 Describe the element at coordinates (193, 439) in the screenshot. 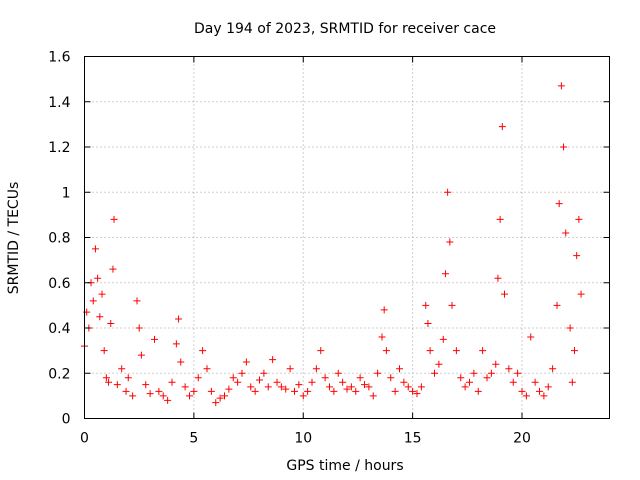

I see `x-tick-label: 5` at that location.